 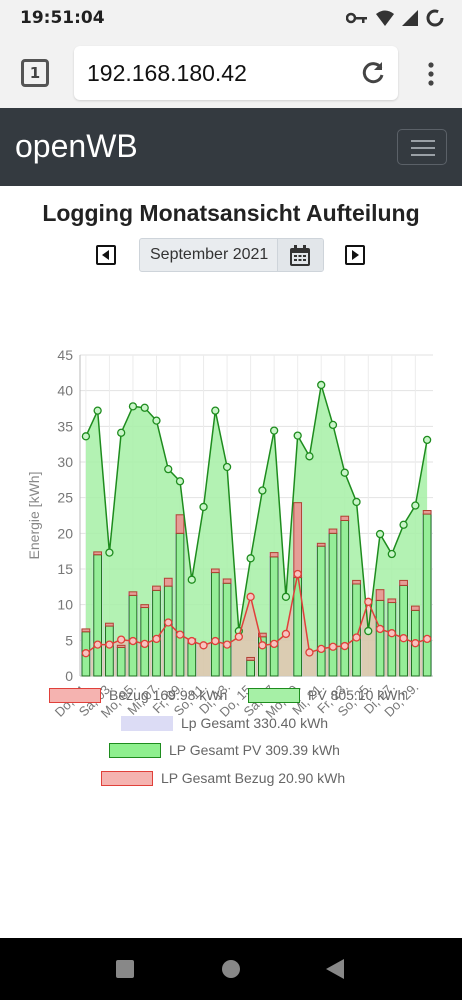 What do you see at coordinates (355, 255) in the screenshot?
I see `next-month-button` at bounding box center [355, 255].